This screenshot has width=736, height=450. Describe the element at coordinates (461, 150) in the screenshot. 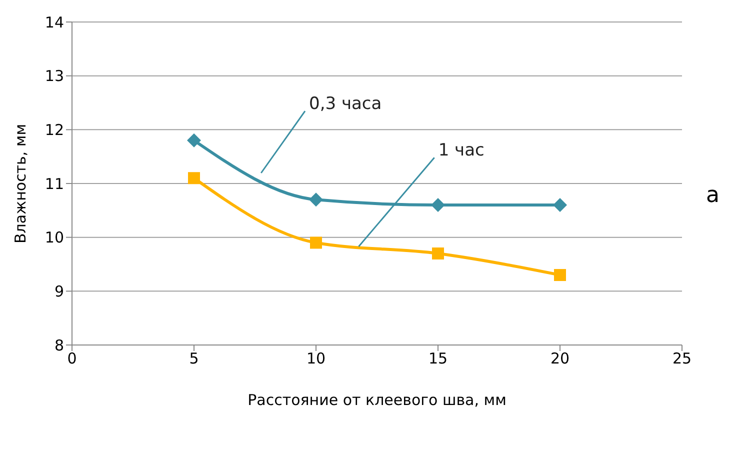

I see `text: 1 час` at that location.